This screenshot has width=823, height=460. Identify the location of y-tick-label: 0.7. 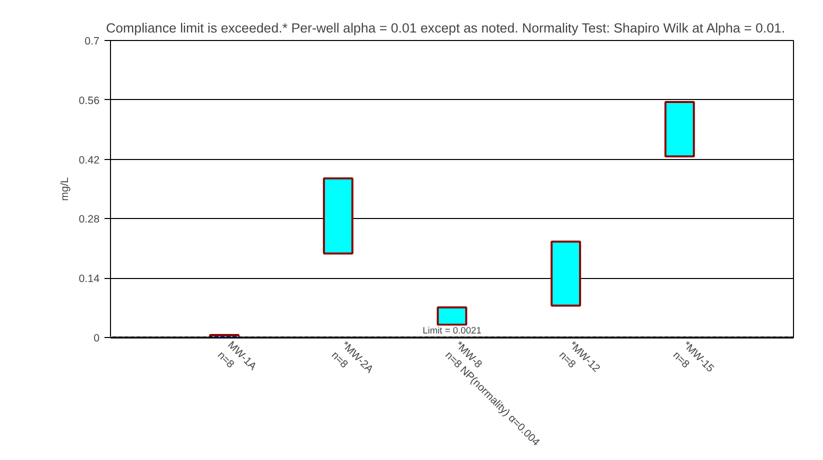
(92, 42).